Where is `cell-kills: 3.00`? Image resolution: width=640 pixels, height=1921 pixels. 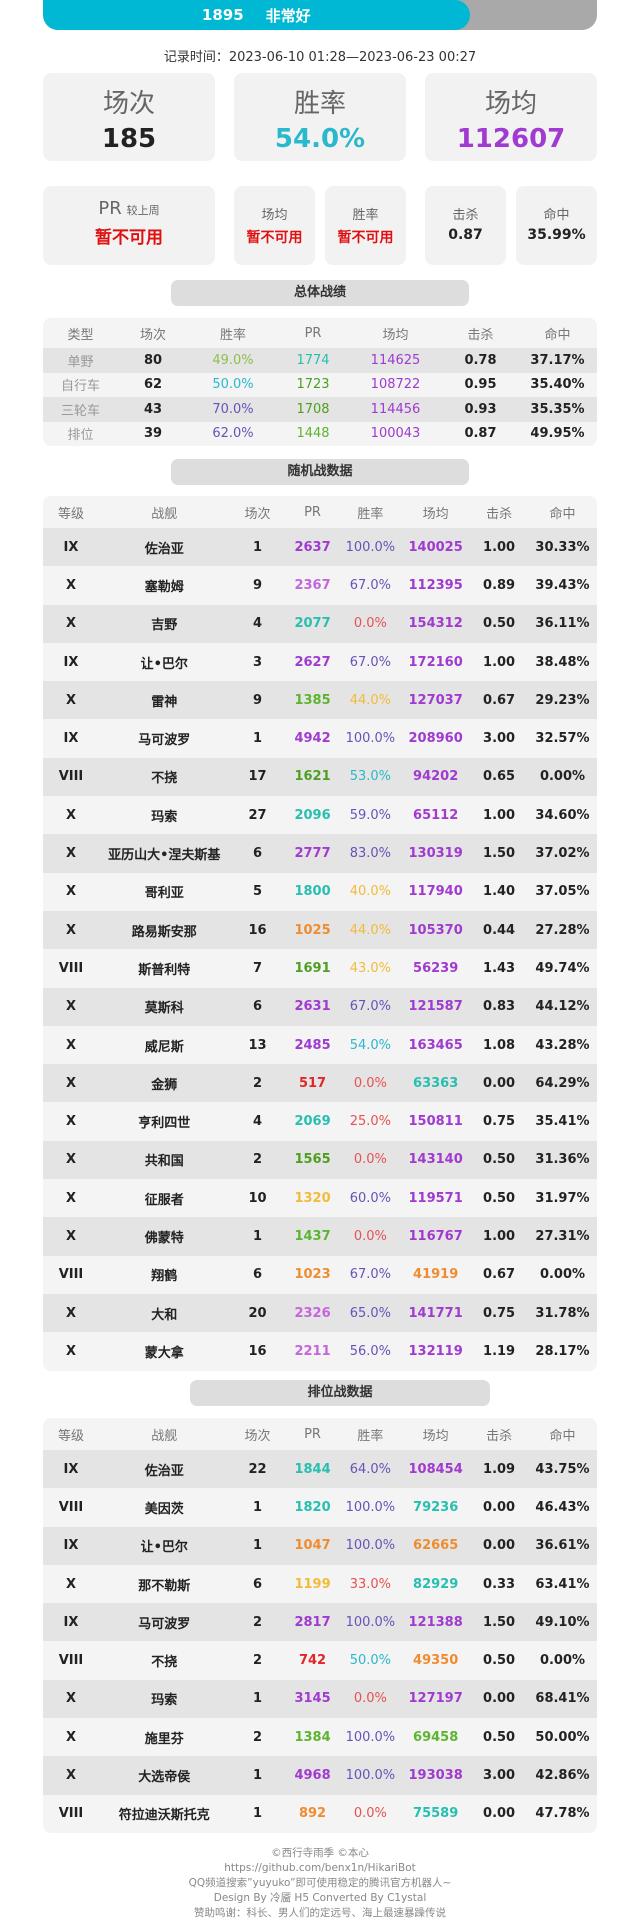
cell-kills: 3.00 is located at coordinates (499, 739).